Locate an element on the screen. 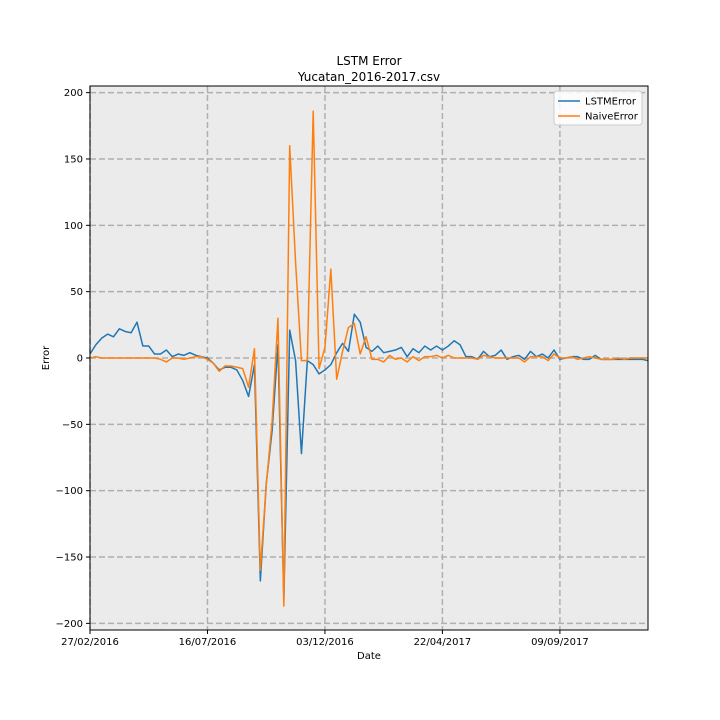 The image size is (720, 720). y-tick-label: −200 is located at coordinates (69, 624).